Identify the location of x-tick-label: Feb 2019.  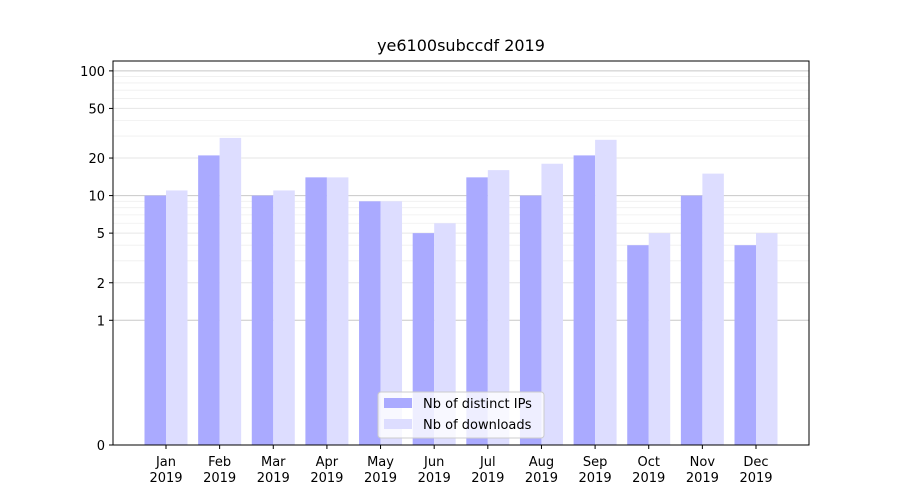
(219, 470).